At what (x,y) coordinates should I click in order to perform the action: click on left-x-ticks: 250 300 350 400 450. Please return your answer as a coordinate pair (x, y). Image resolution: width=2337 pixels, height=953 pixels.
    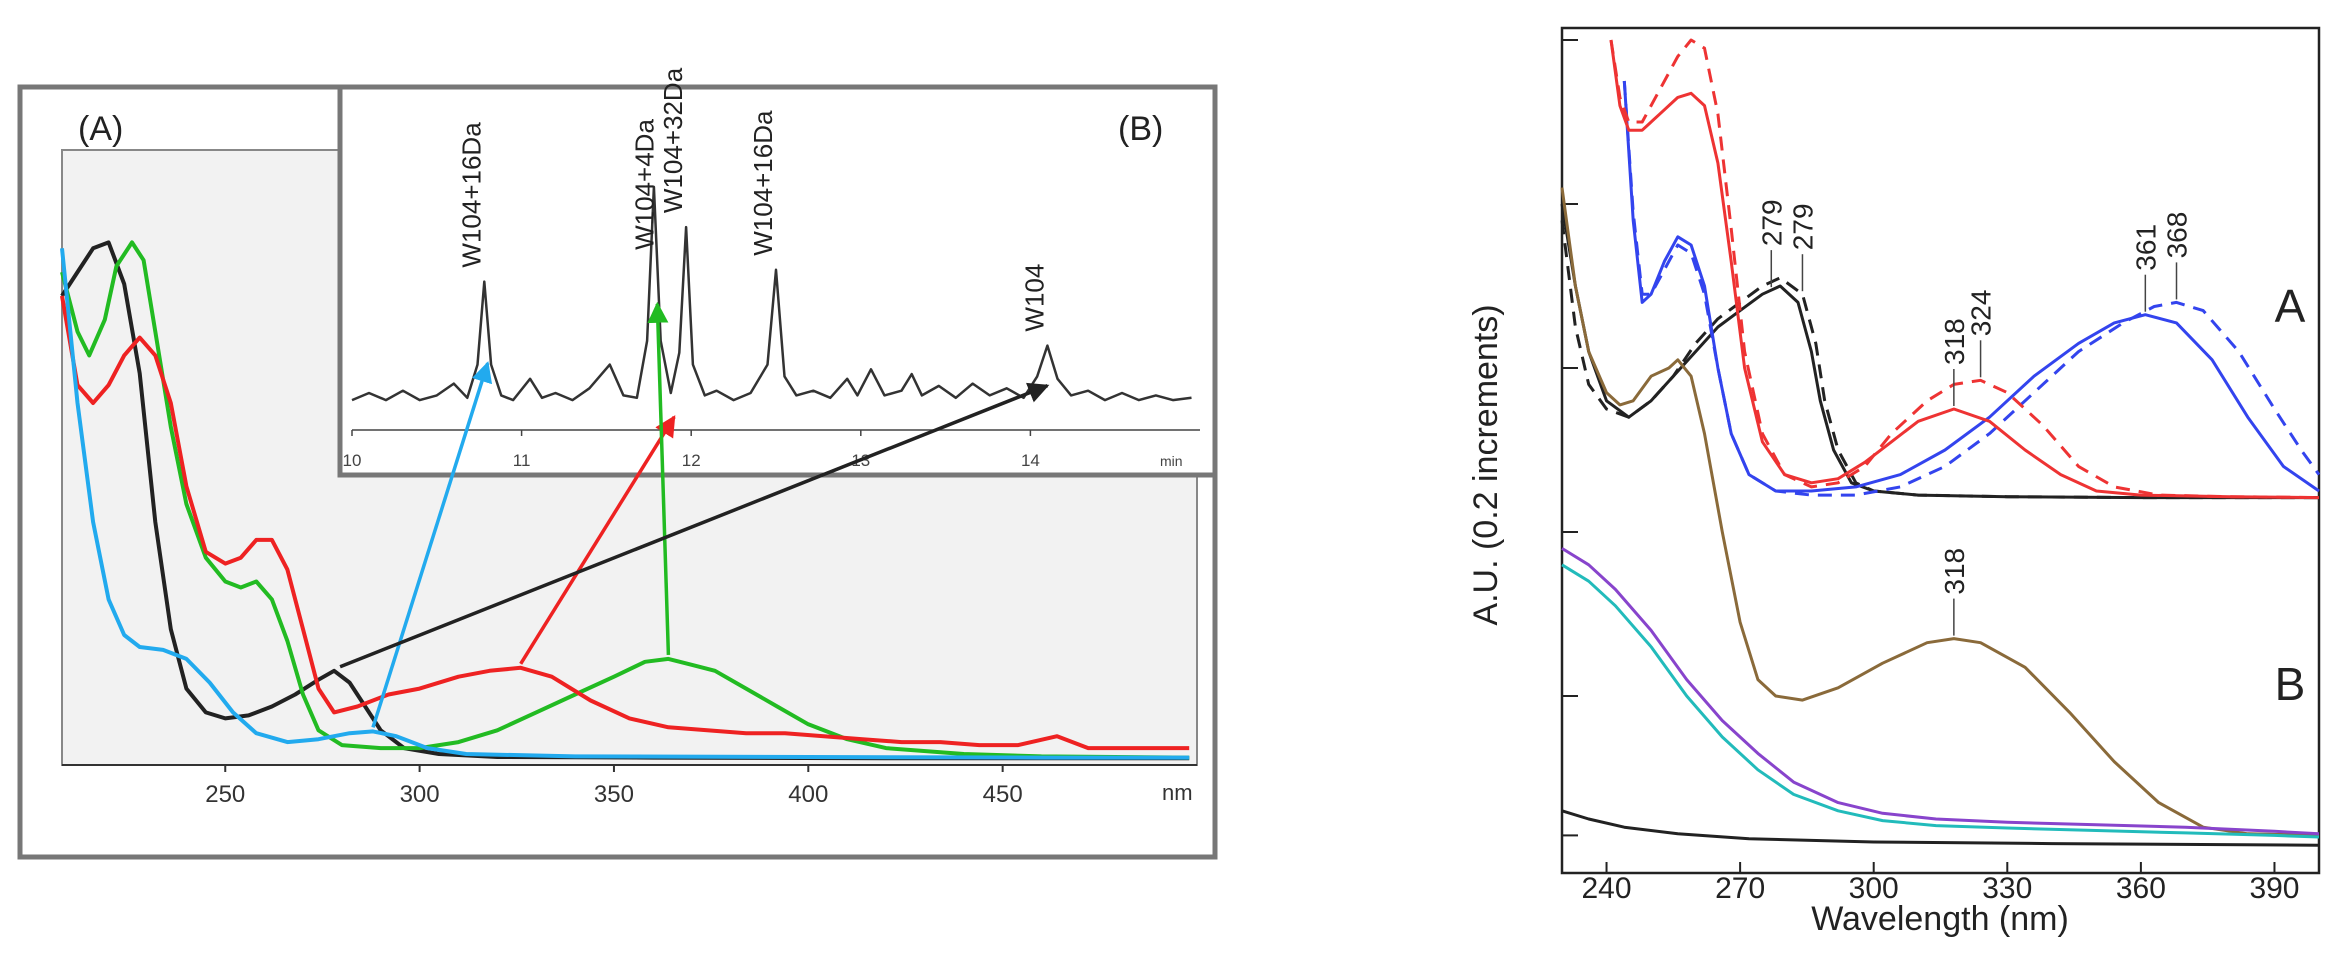
    Looking at the image, I should click on (614, 786).